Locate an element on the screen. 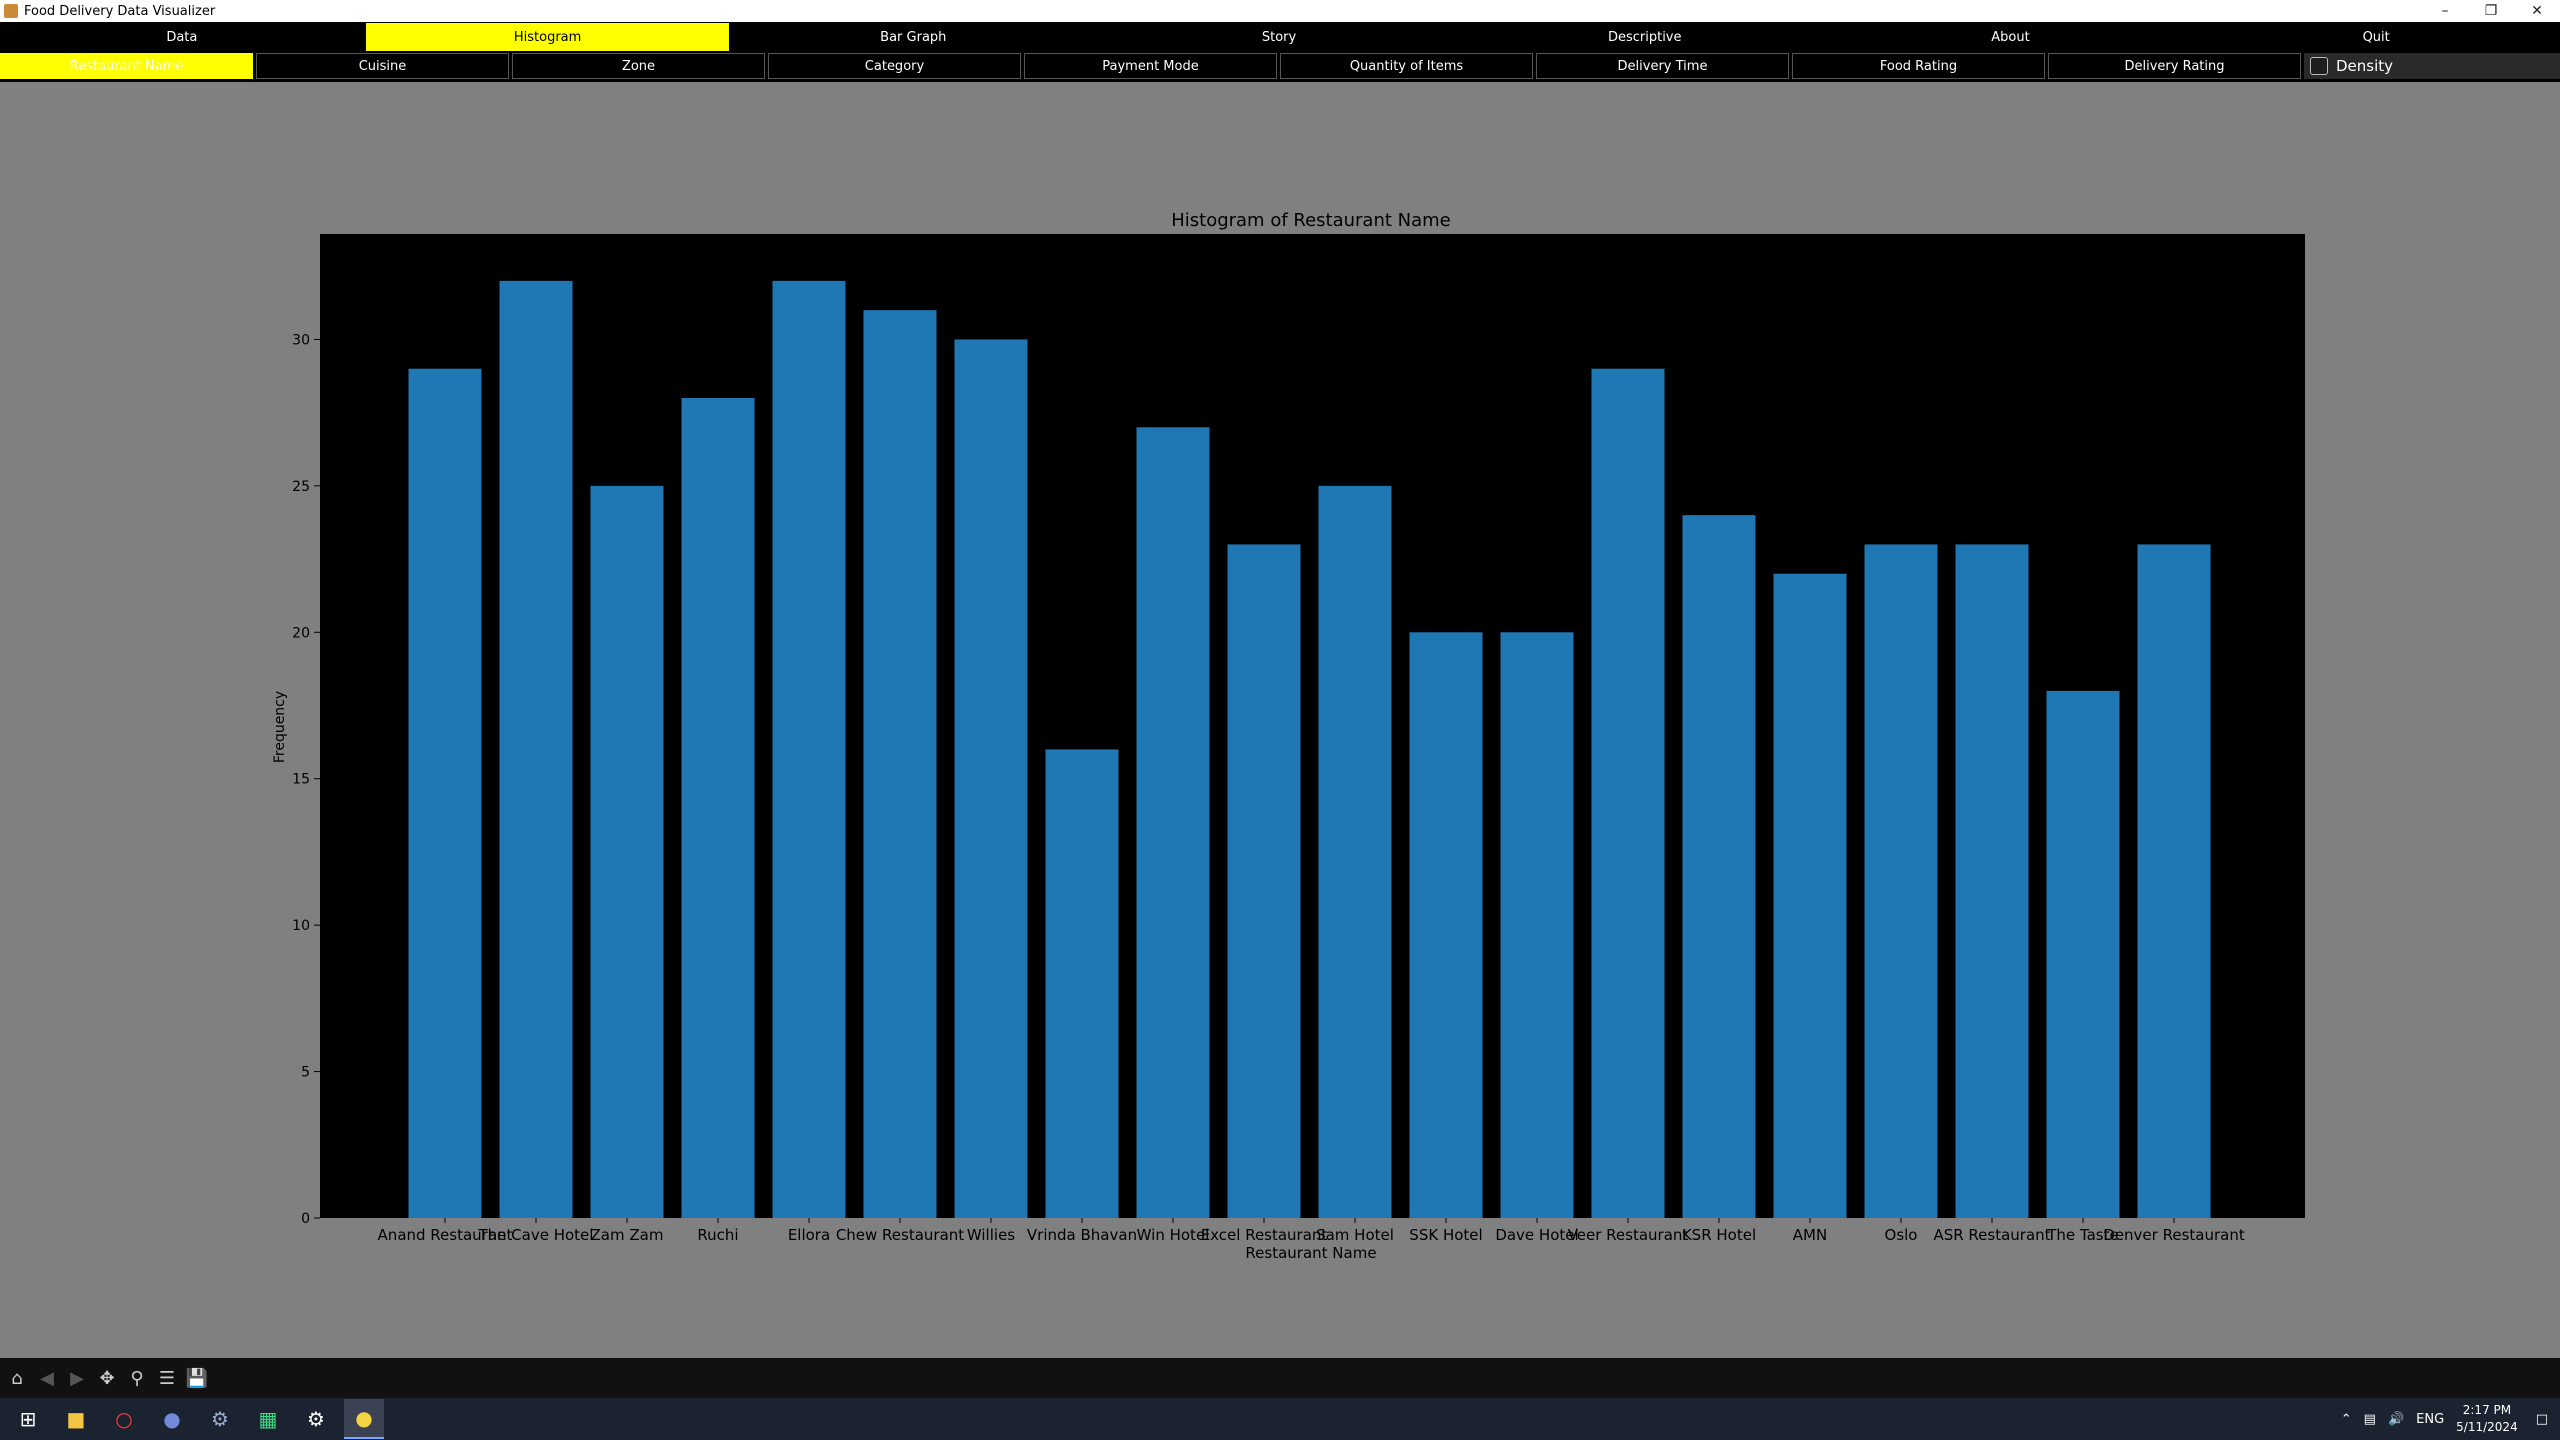 This screenshot has width=2560, height=1440. column-tab-delivery-time: Delivery Time is located at coordinates (1662, 66).